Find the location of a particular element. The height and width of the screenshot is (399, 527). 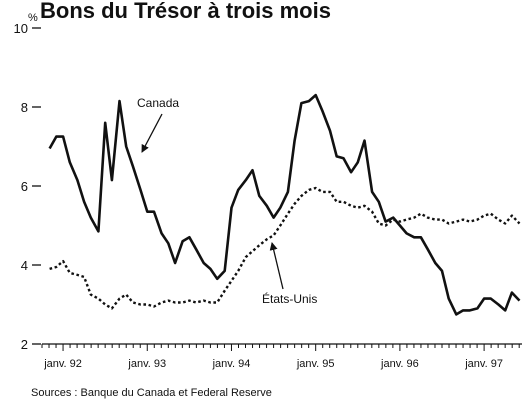

y-tick-label-10: 10 is located at coordinates (21, 28).